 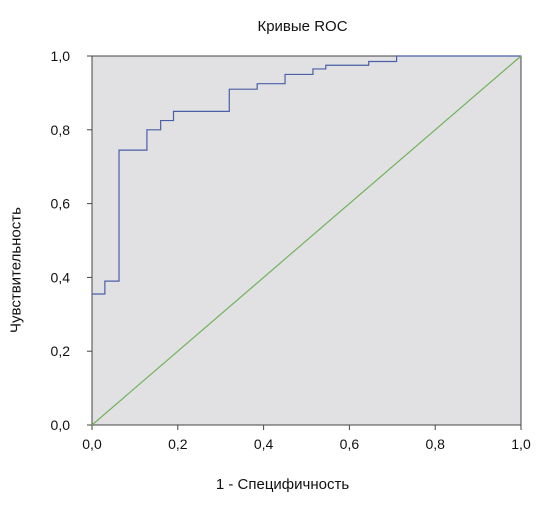 I want to click on y-tick-label: 0,2, so click(x=61, y=351).